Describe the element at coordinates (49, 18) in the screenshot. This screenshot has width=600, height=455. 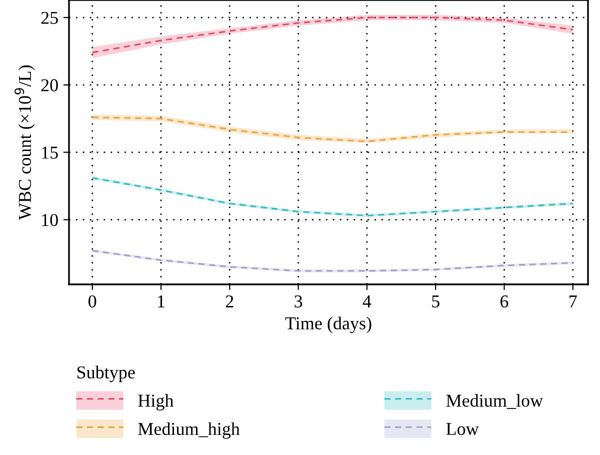
I see `y-tick-label: 25` at that location.